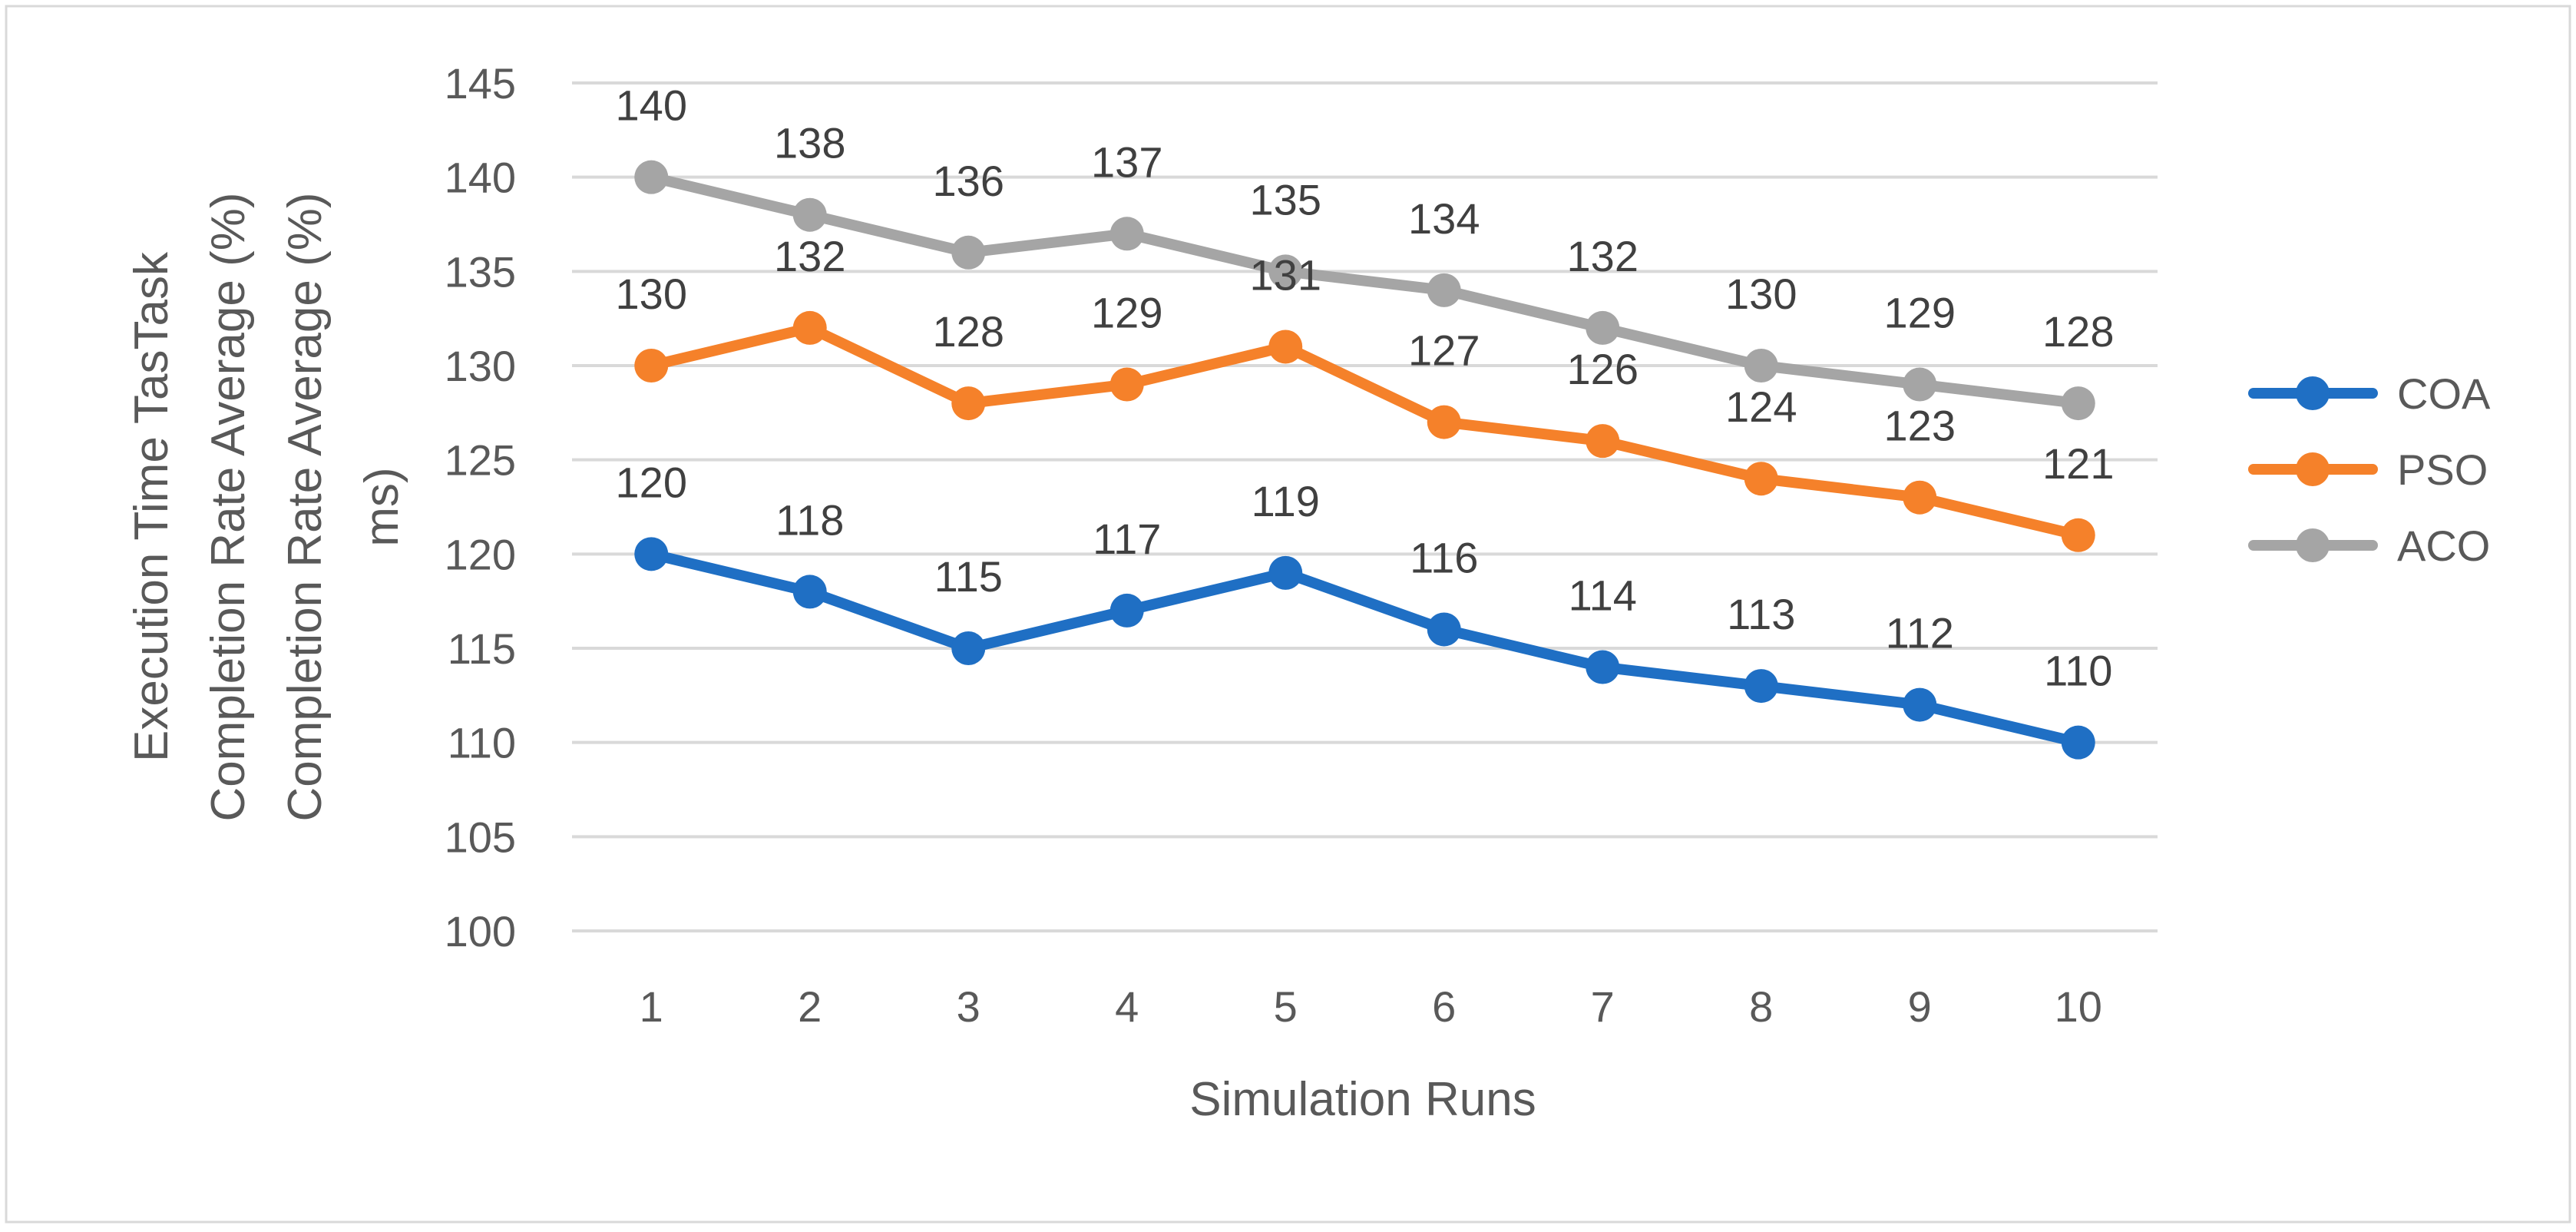 This screenshot has height=1232, width=2576. What do you see at coordinates (1365, 432) in the screenshot?
I see `series-line-pso` at bounding box center [1365, 432].